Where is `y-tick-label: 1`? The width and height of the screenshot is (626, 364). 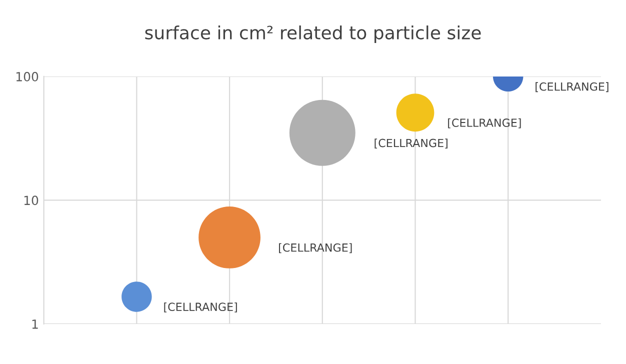
y-tick-label: 1 is located at coordinates (35, 324).